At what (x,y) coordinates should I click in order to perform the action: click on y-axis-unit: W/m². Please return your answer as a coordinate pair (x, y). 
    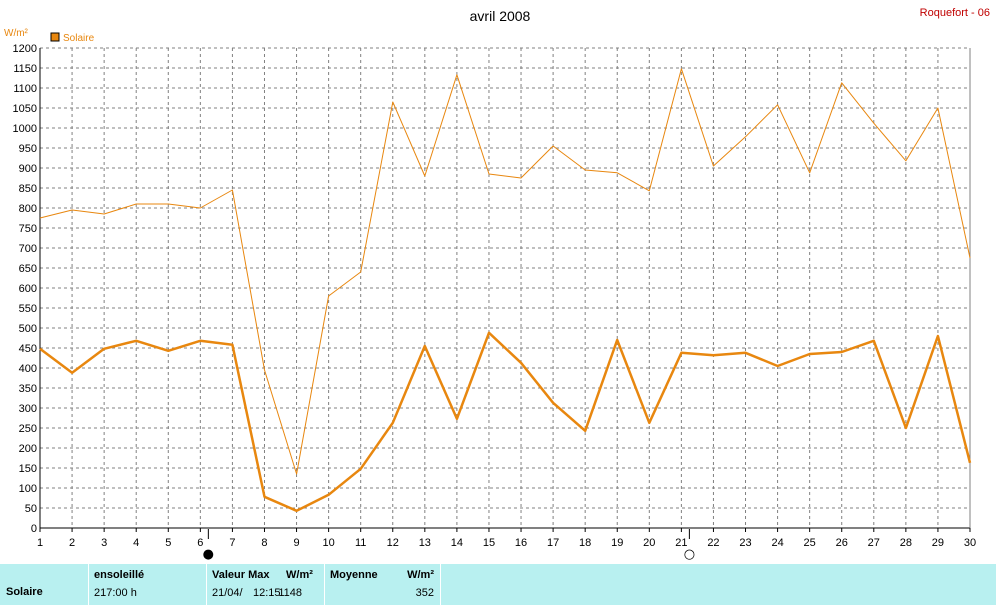
    Looking at the image, I should click on (16, 33).